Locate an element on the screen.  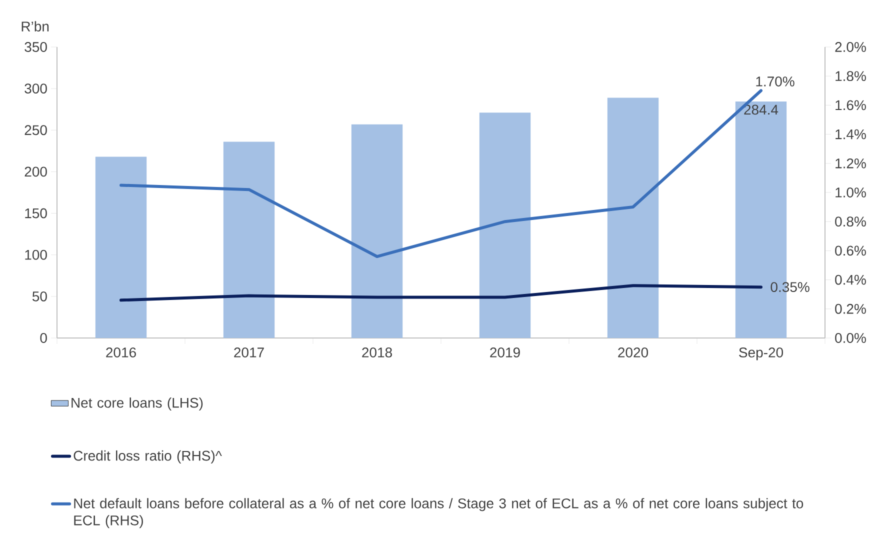
y-tick-label: 100 is located at coordinates (36, 255).